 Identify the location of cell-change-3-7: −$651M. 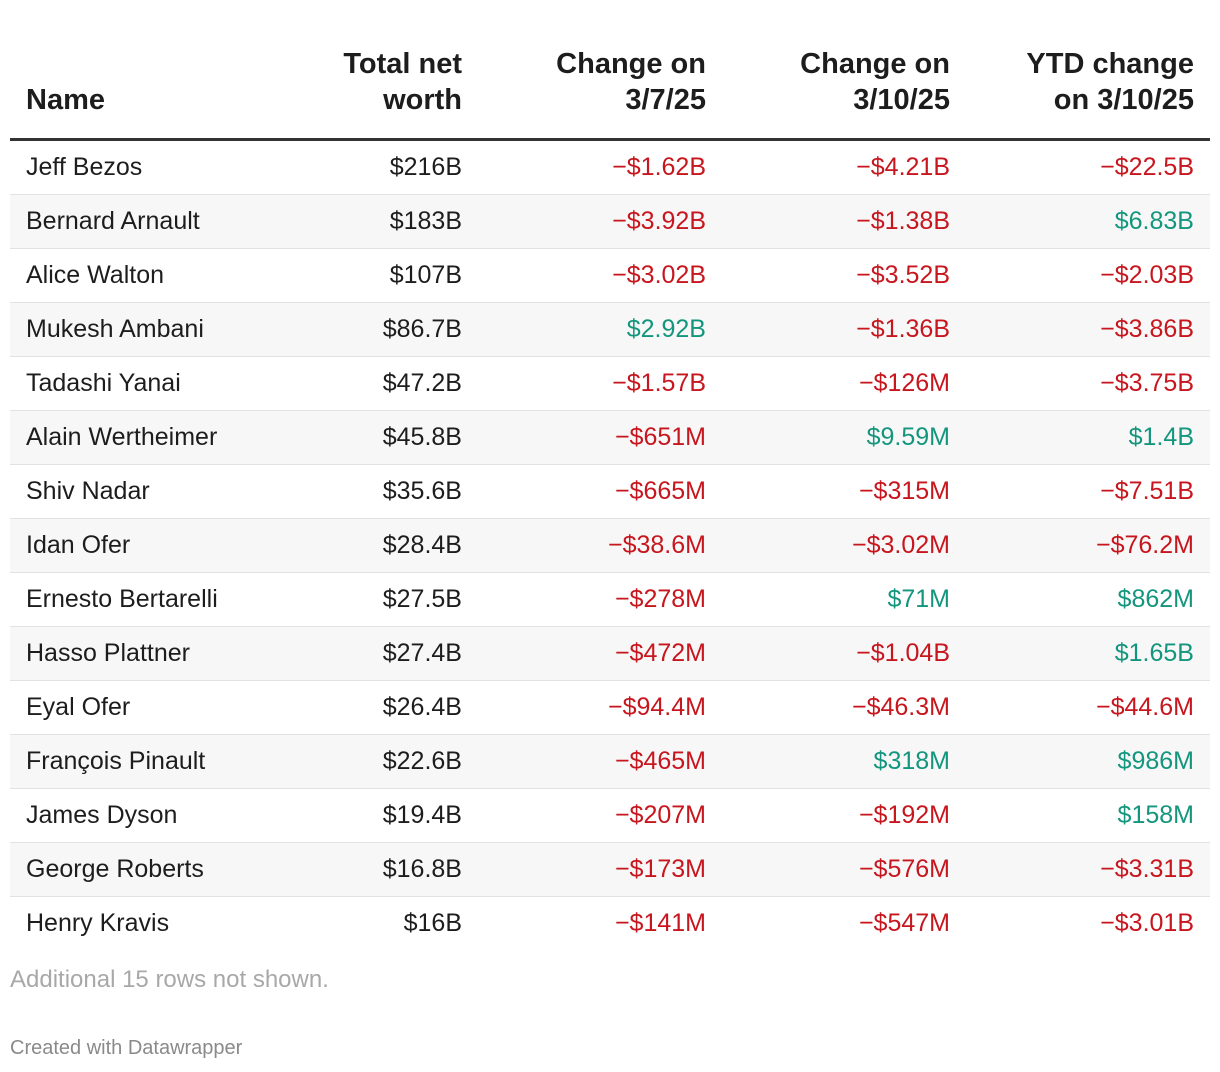
(600, 437).